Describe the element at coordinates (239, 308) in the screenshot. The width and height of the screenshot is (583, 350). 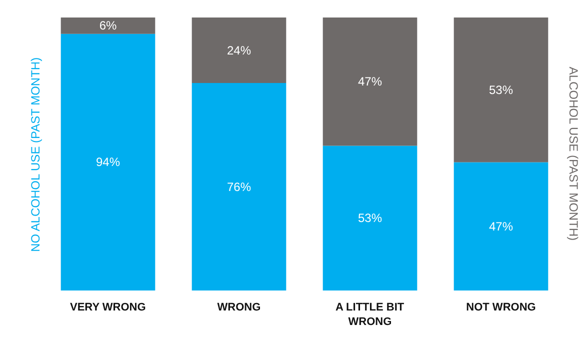
I see `x-tick-label: WRONG` at that location.